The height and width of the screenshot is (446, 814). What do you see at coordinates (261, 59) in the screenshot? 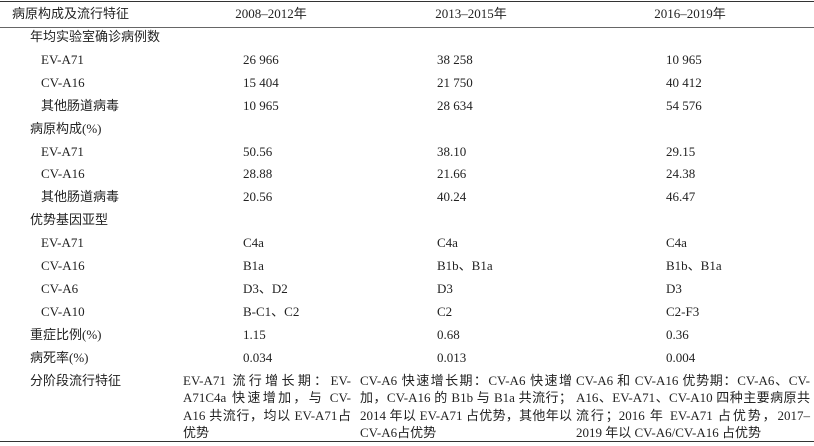
I see `cell: 26 966` at bounding box center [261, 59].